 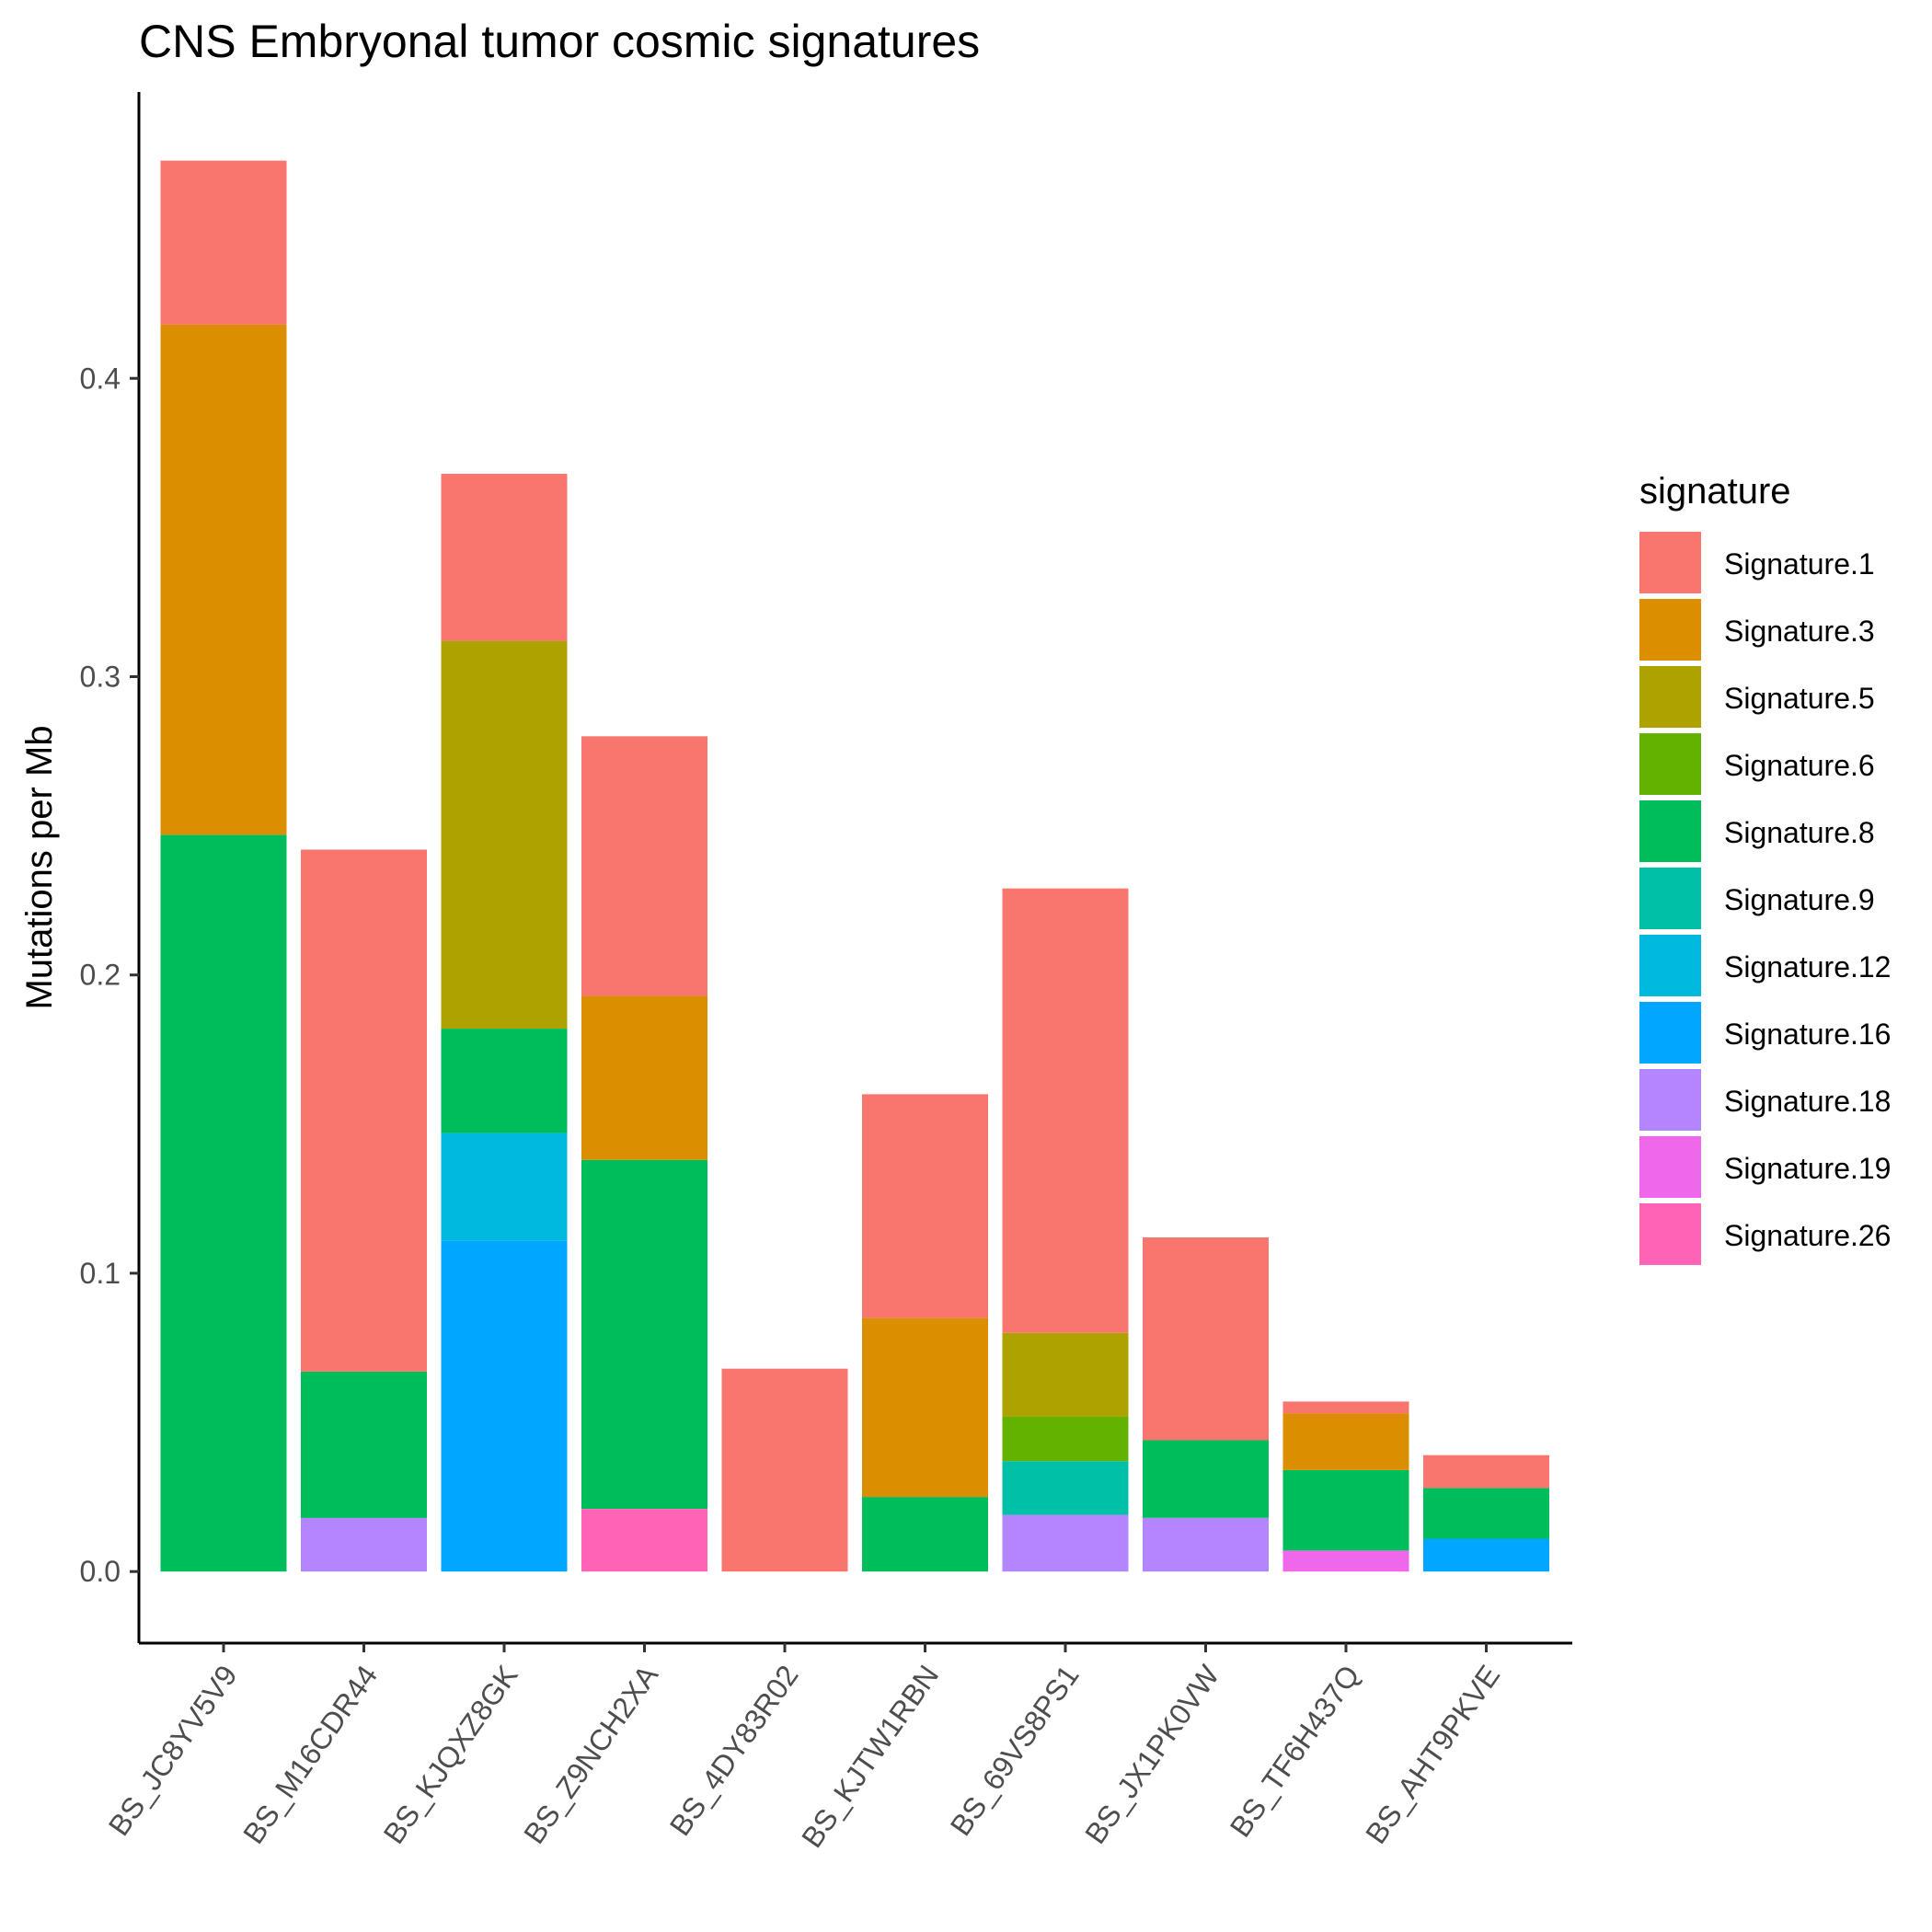 I want to click on bar-segment-BS_TF6H437Q-Signature.3, so click(x=1345, y=1441).